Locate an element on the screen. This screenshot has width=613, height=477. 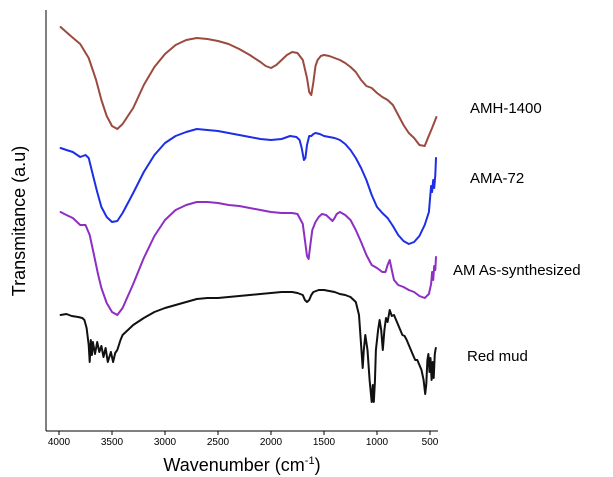
series-label-ama-72: AMA-72 is located at coordinates (497, 178).